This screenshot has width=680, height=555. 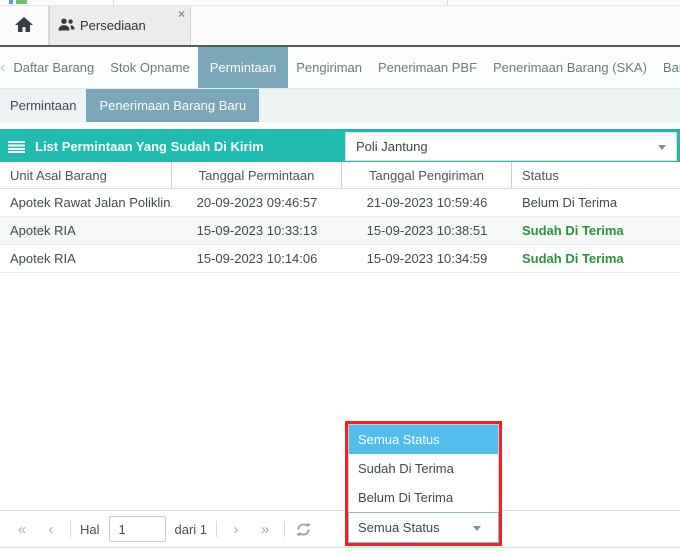 What do you see at coordinates (570, 202) in the screenshot?
I see `cell-status: Belum Di Terima` at bounding box center [570, 202].